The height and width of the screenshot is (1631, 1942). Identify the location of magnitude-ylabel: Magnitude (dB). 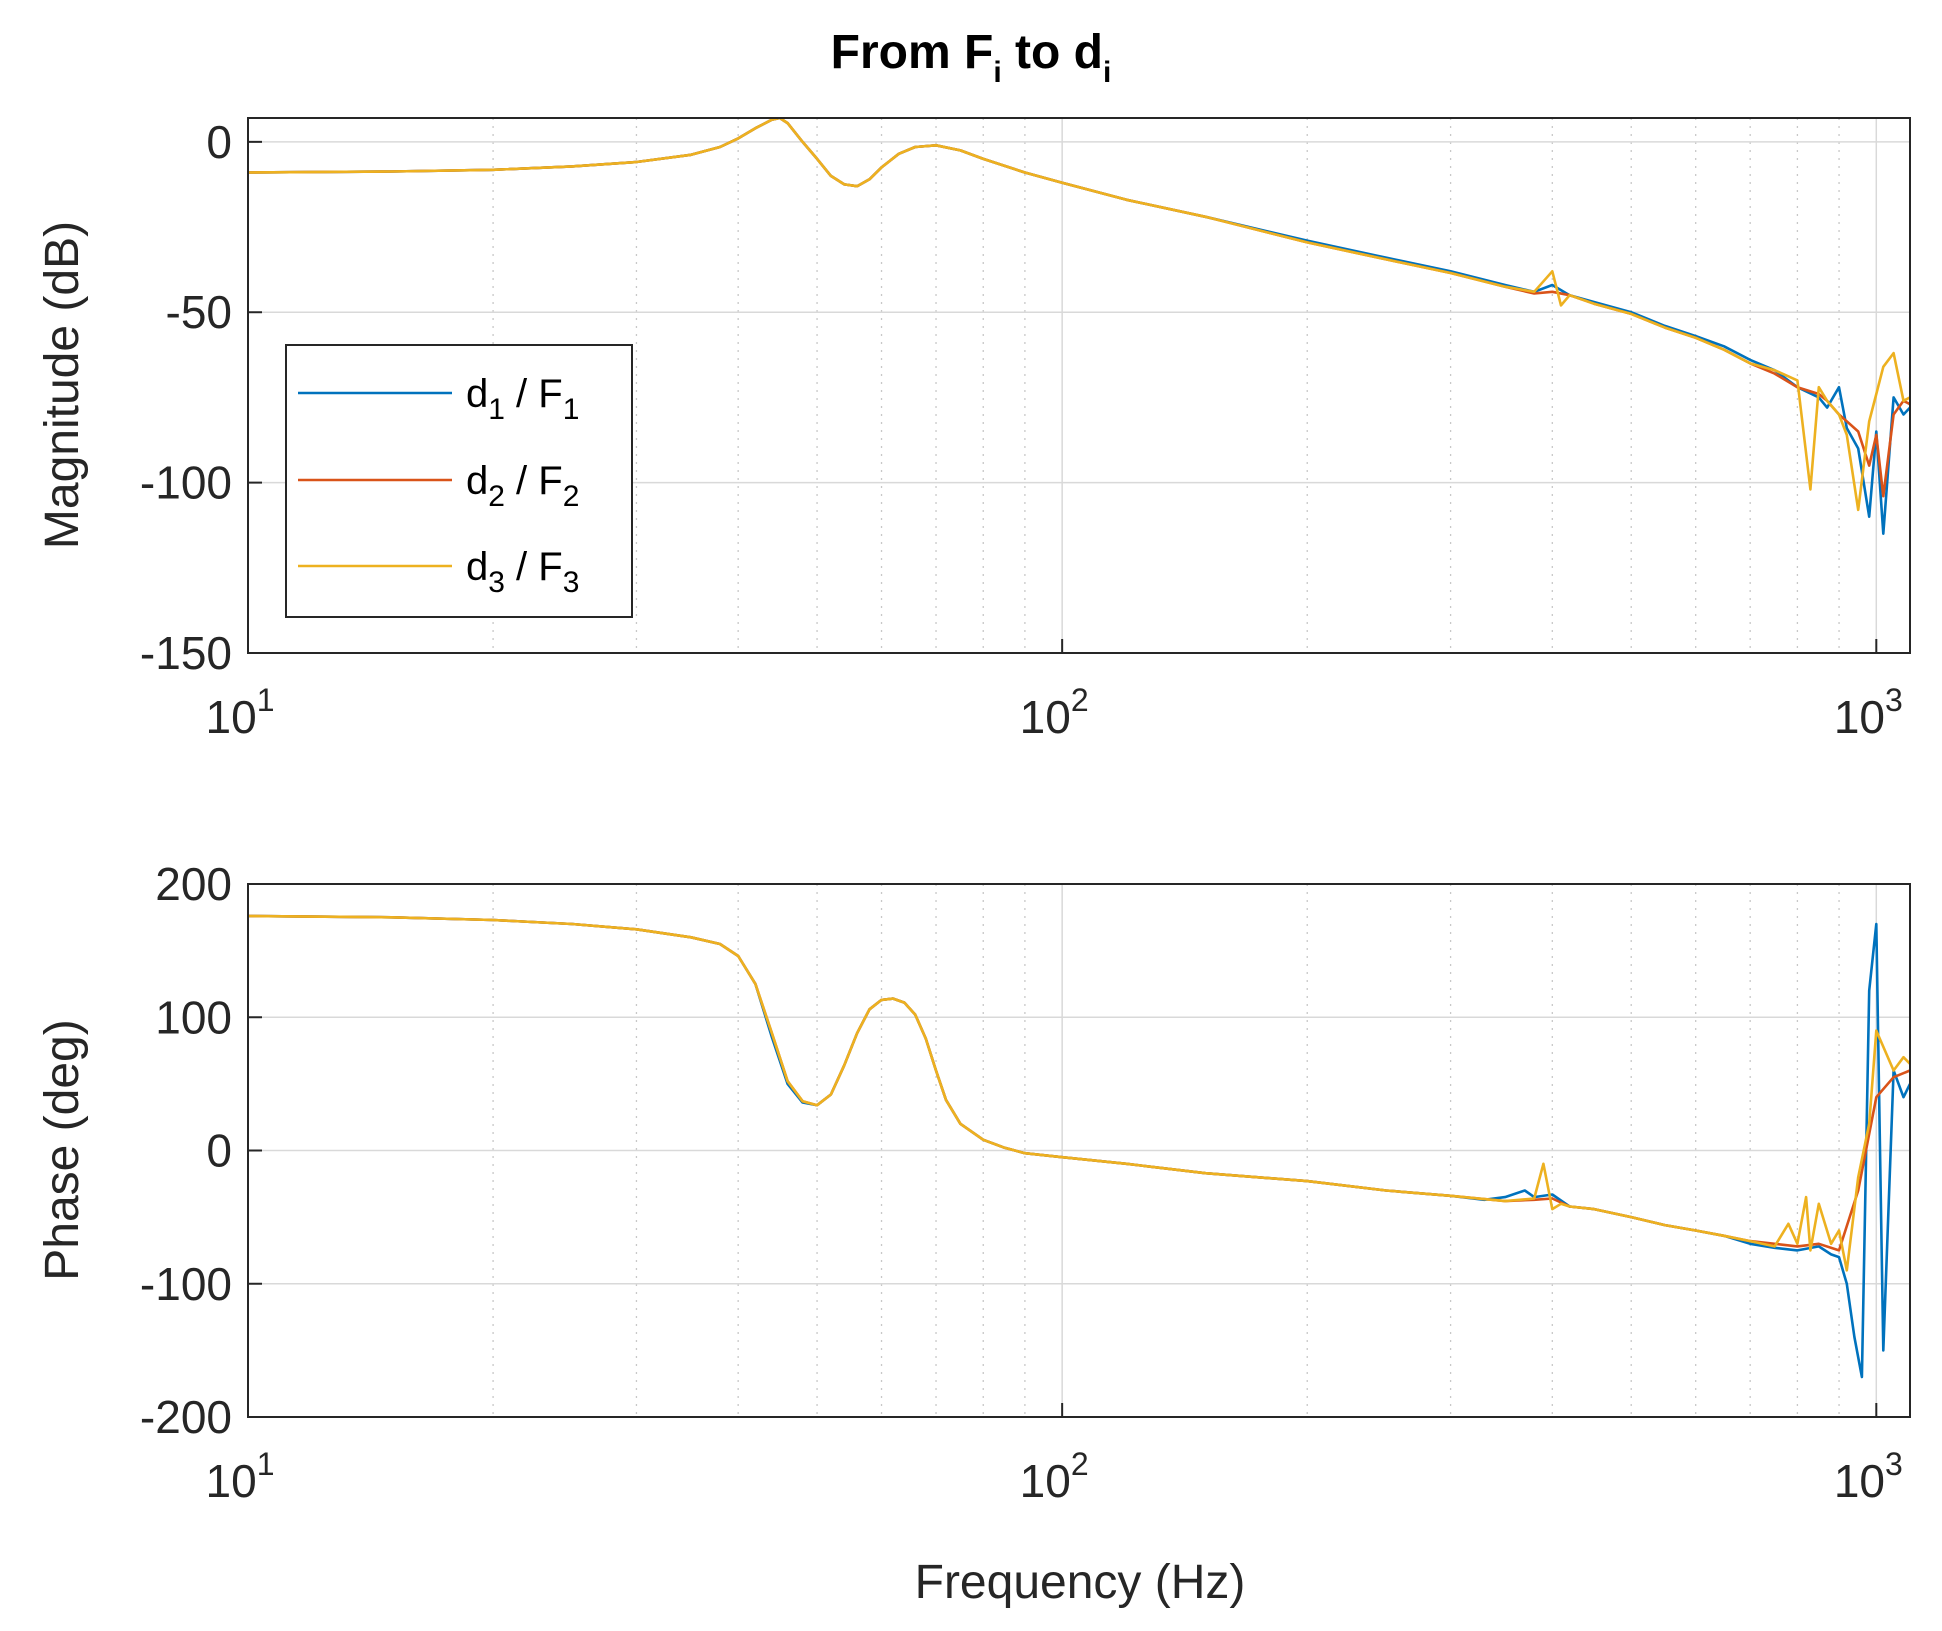
(62, 385).